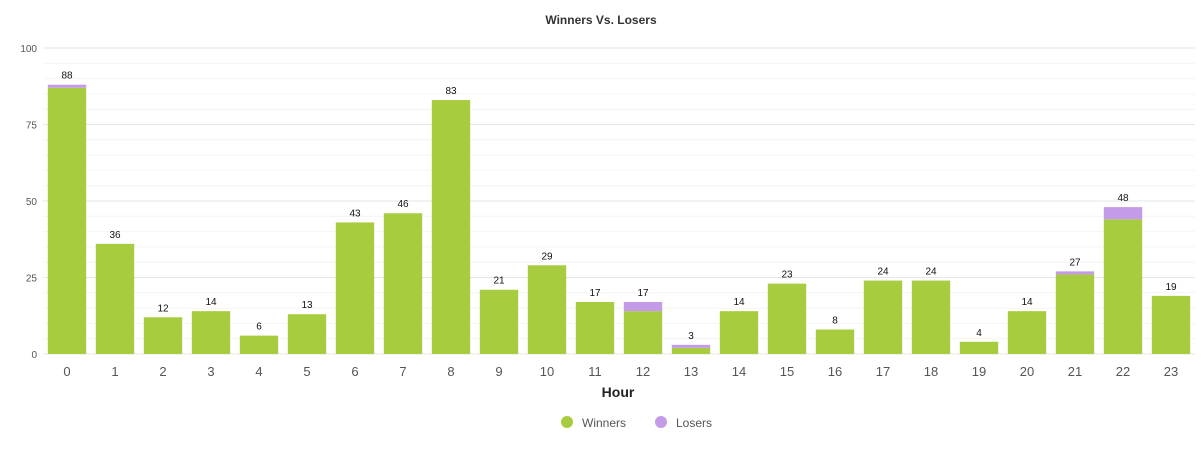 This screenshot has height=449, width=1203. Describe the element at coordinates (931, 371) in the screenshot. I see `x-tick-label: 18` at that location.